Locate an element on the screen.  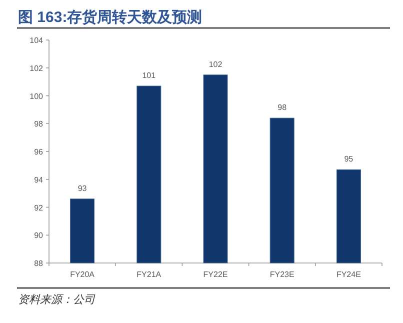
y-tick-label: 90 is located at coordinates (39, 235).